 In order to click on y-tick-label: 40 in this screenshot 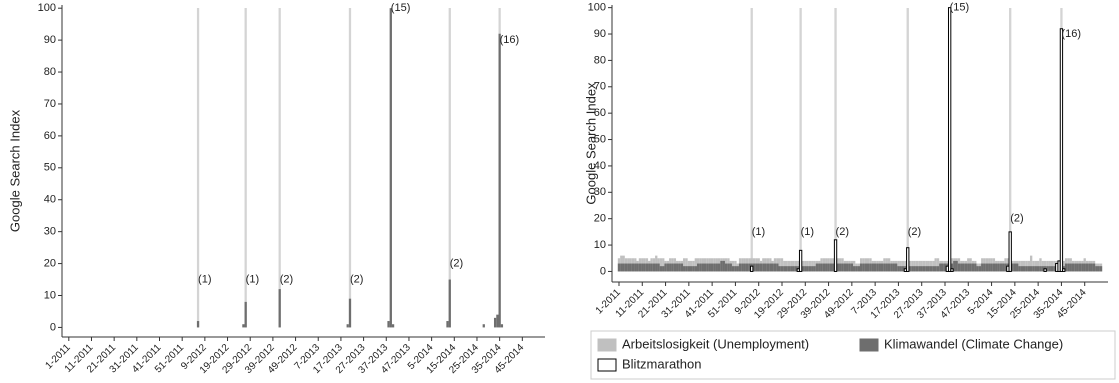, I will do `click(600, 166)`.